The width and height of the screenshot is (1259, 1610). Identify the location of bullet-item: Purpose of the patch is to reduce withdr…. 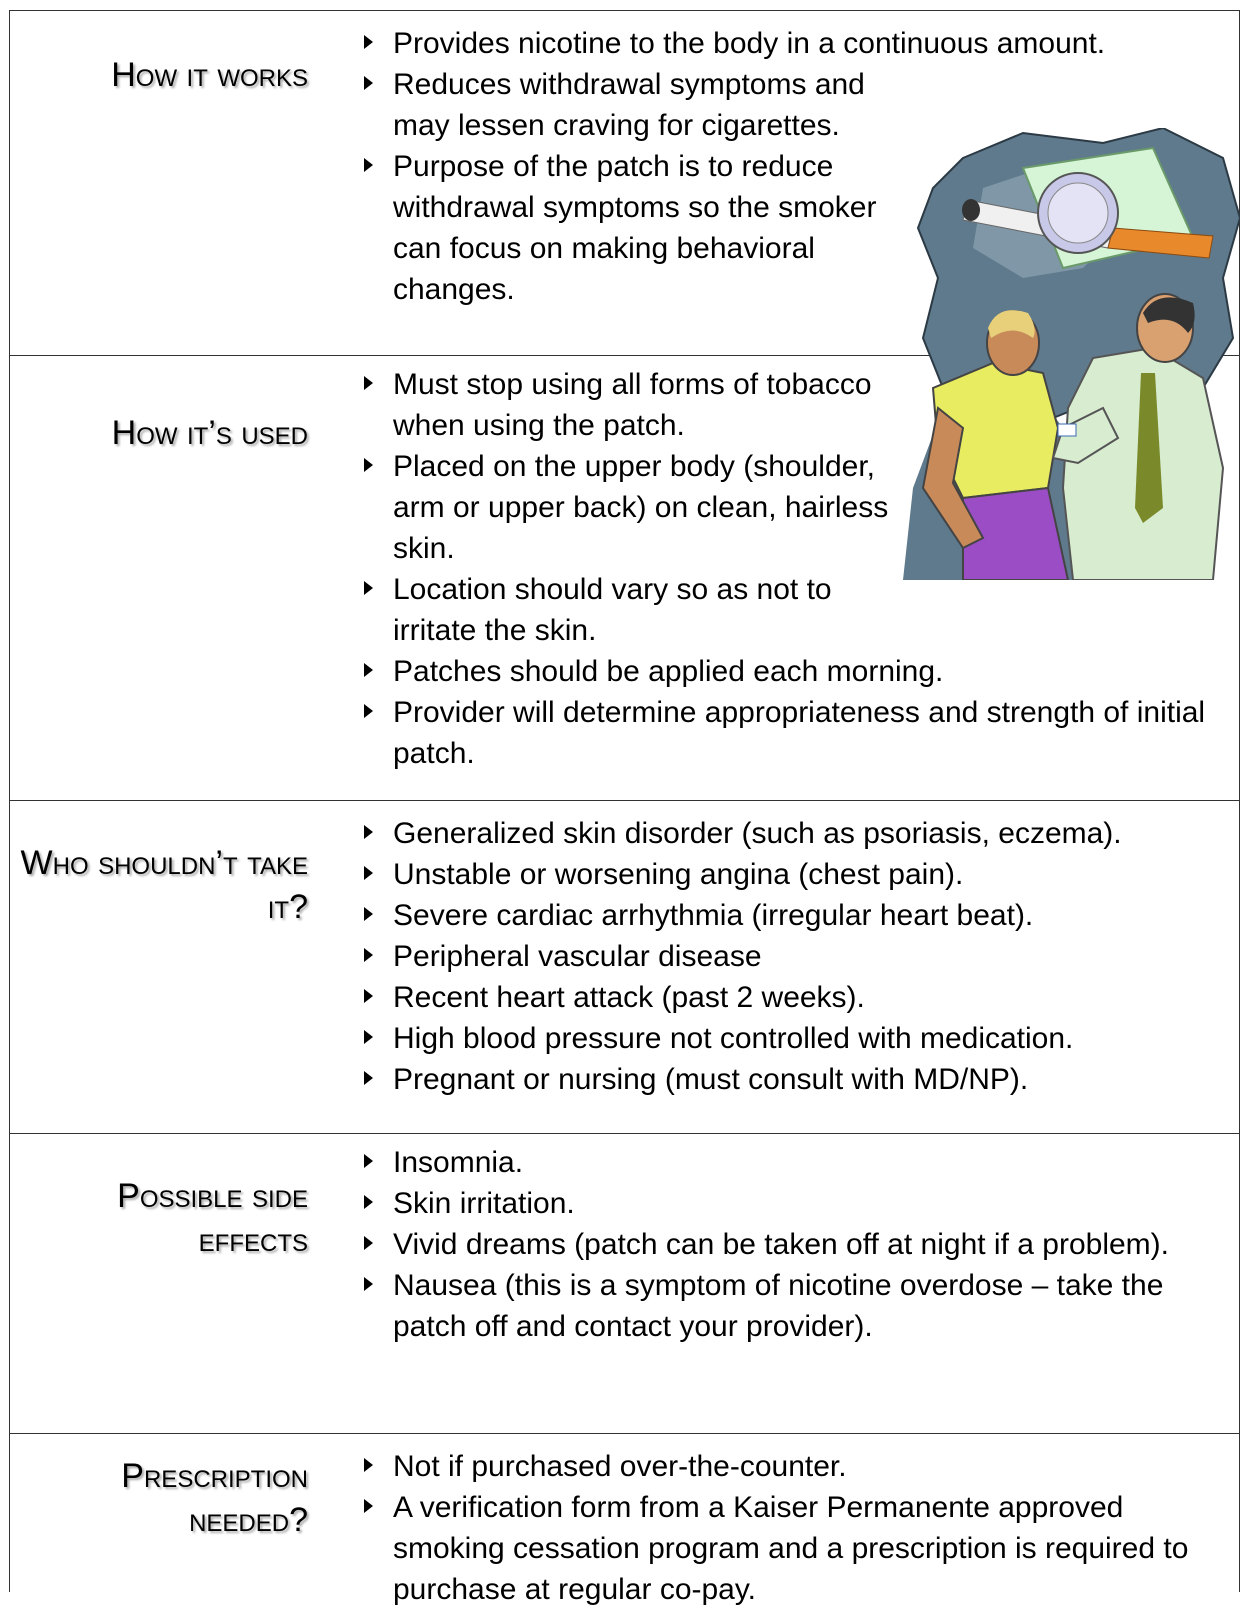
(630, 228).